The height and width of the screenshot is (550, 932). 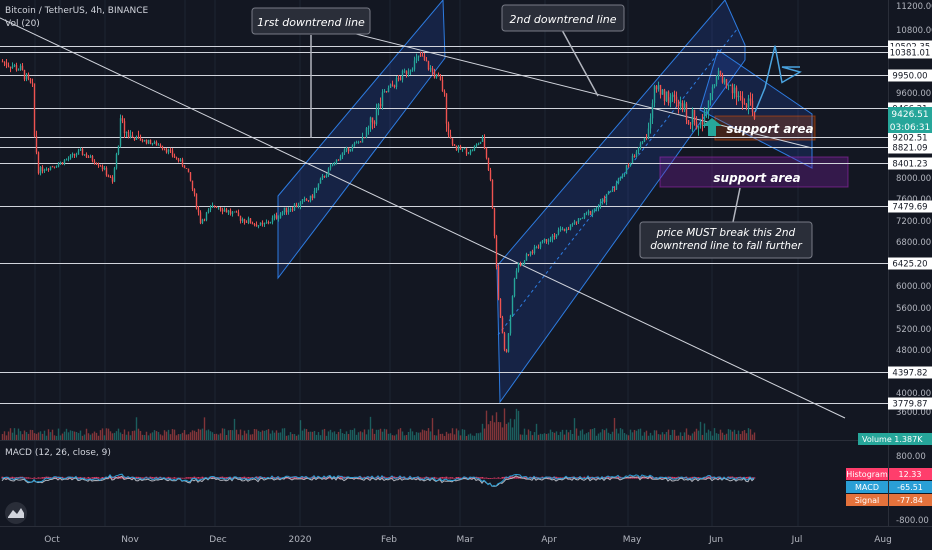 I want to click on x-axis-label: Aug, so click(x=883, y=540).